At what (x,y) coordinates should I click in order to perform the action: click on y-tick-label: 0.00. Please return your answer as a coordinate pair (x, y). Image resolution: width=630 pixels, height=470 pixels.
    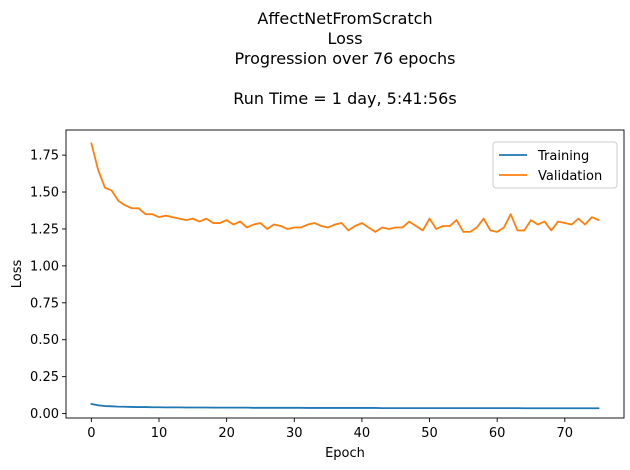
    Looking at the image, I should click on (44, 414).